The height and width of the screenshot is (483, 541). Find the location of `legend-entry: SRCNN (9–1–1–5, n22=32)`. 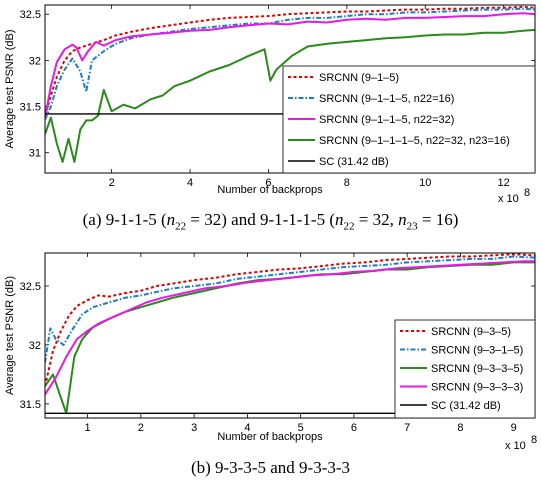

legend-entry: SRCNN (9–1–1–5, n22=32) is located at coordinates (386, 120).